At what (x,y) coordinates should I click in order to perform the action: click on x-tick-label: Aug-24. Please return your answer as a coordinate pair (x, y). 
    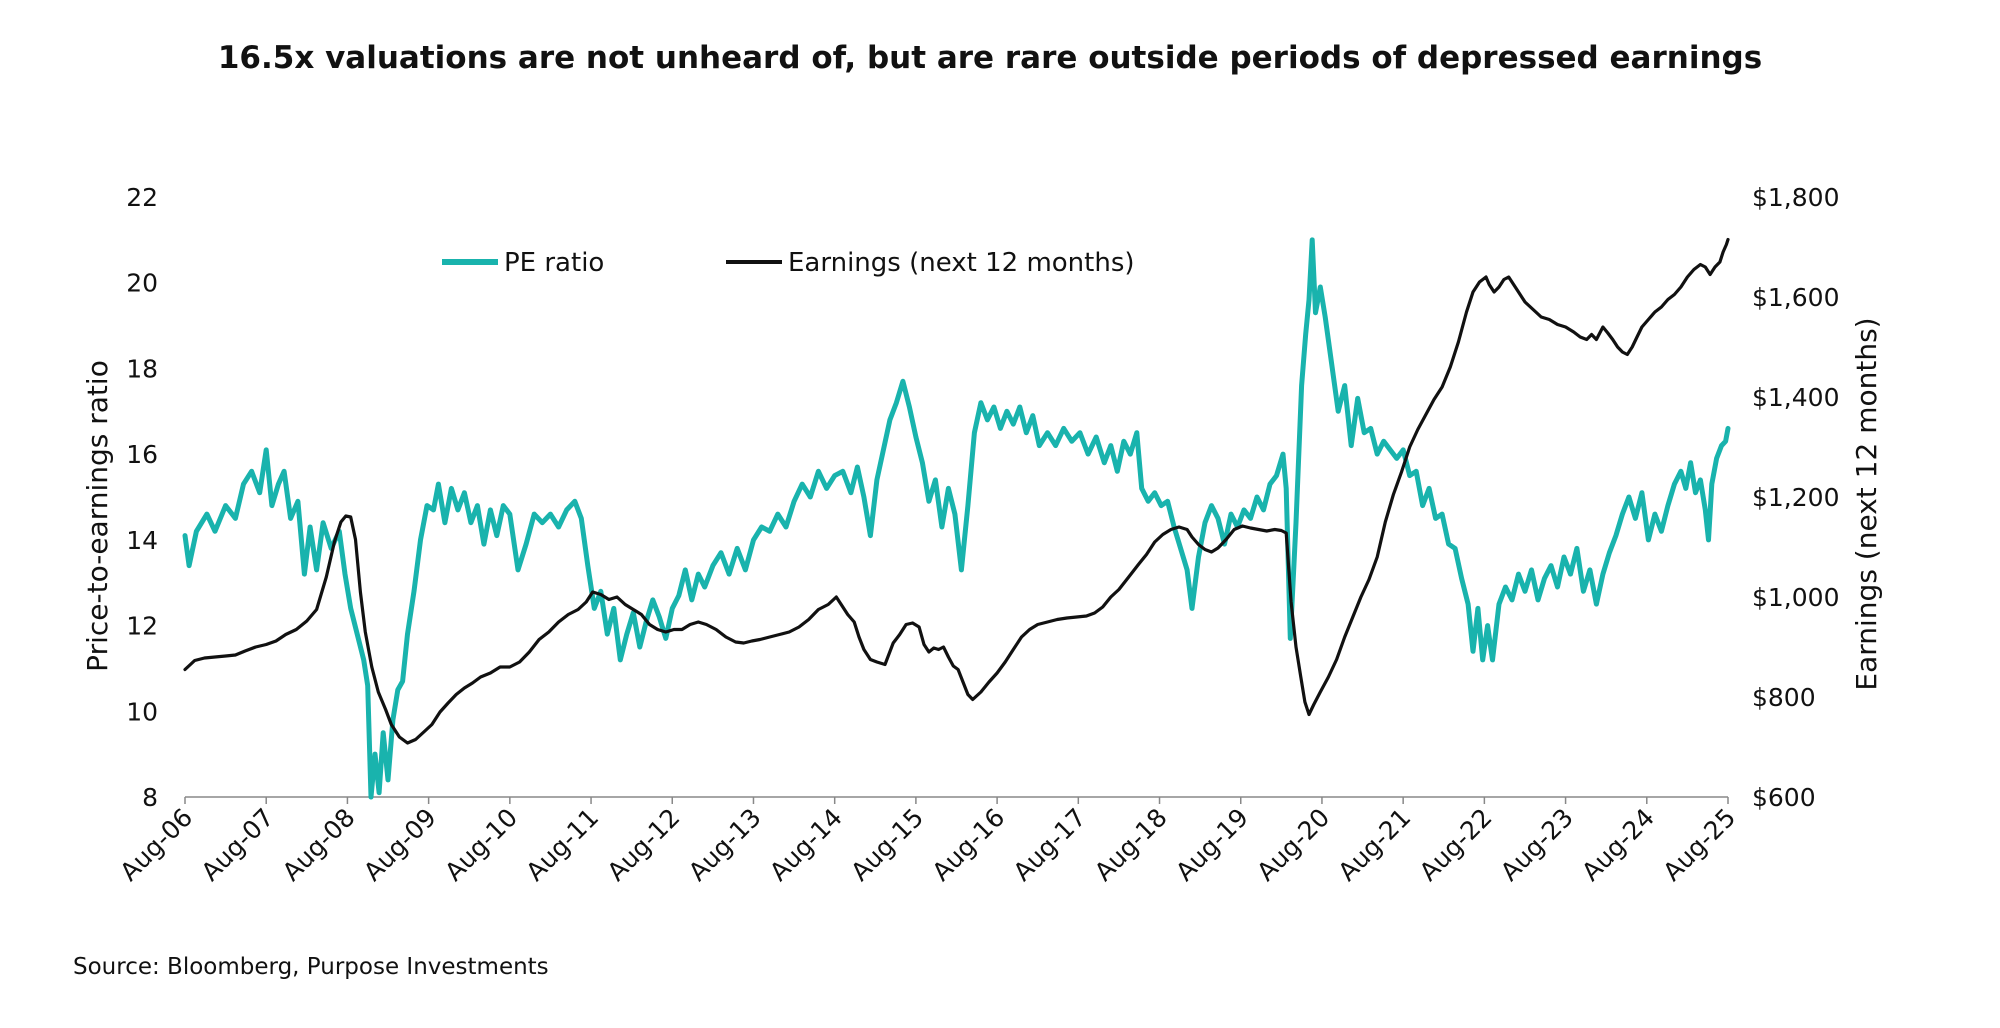
    Looking at the image, I should click on (1618, 845).